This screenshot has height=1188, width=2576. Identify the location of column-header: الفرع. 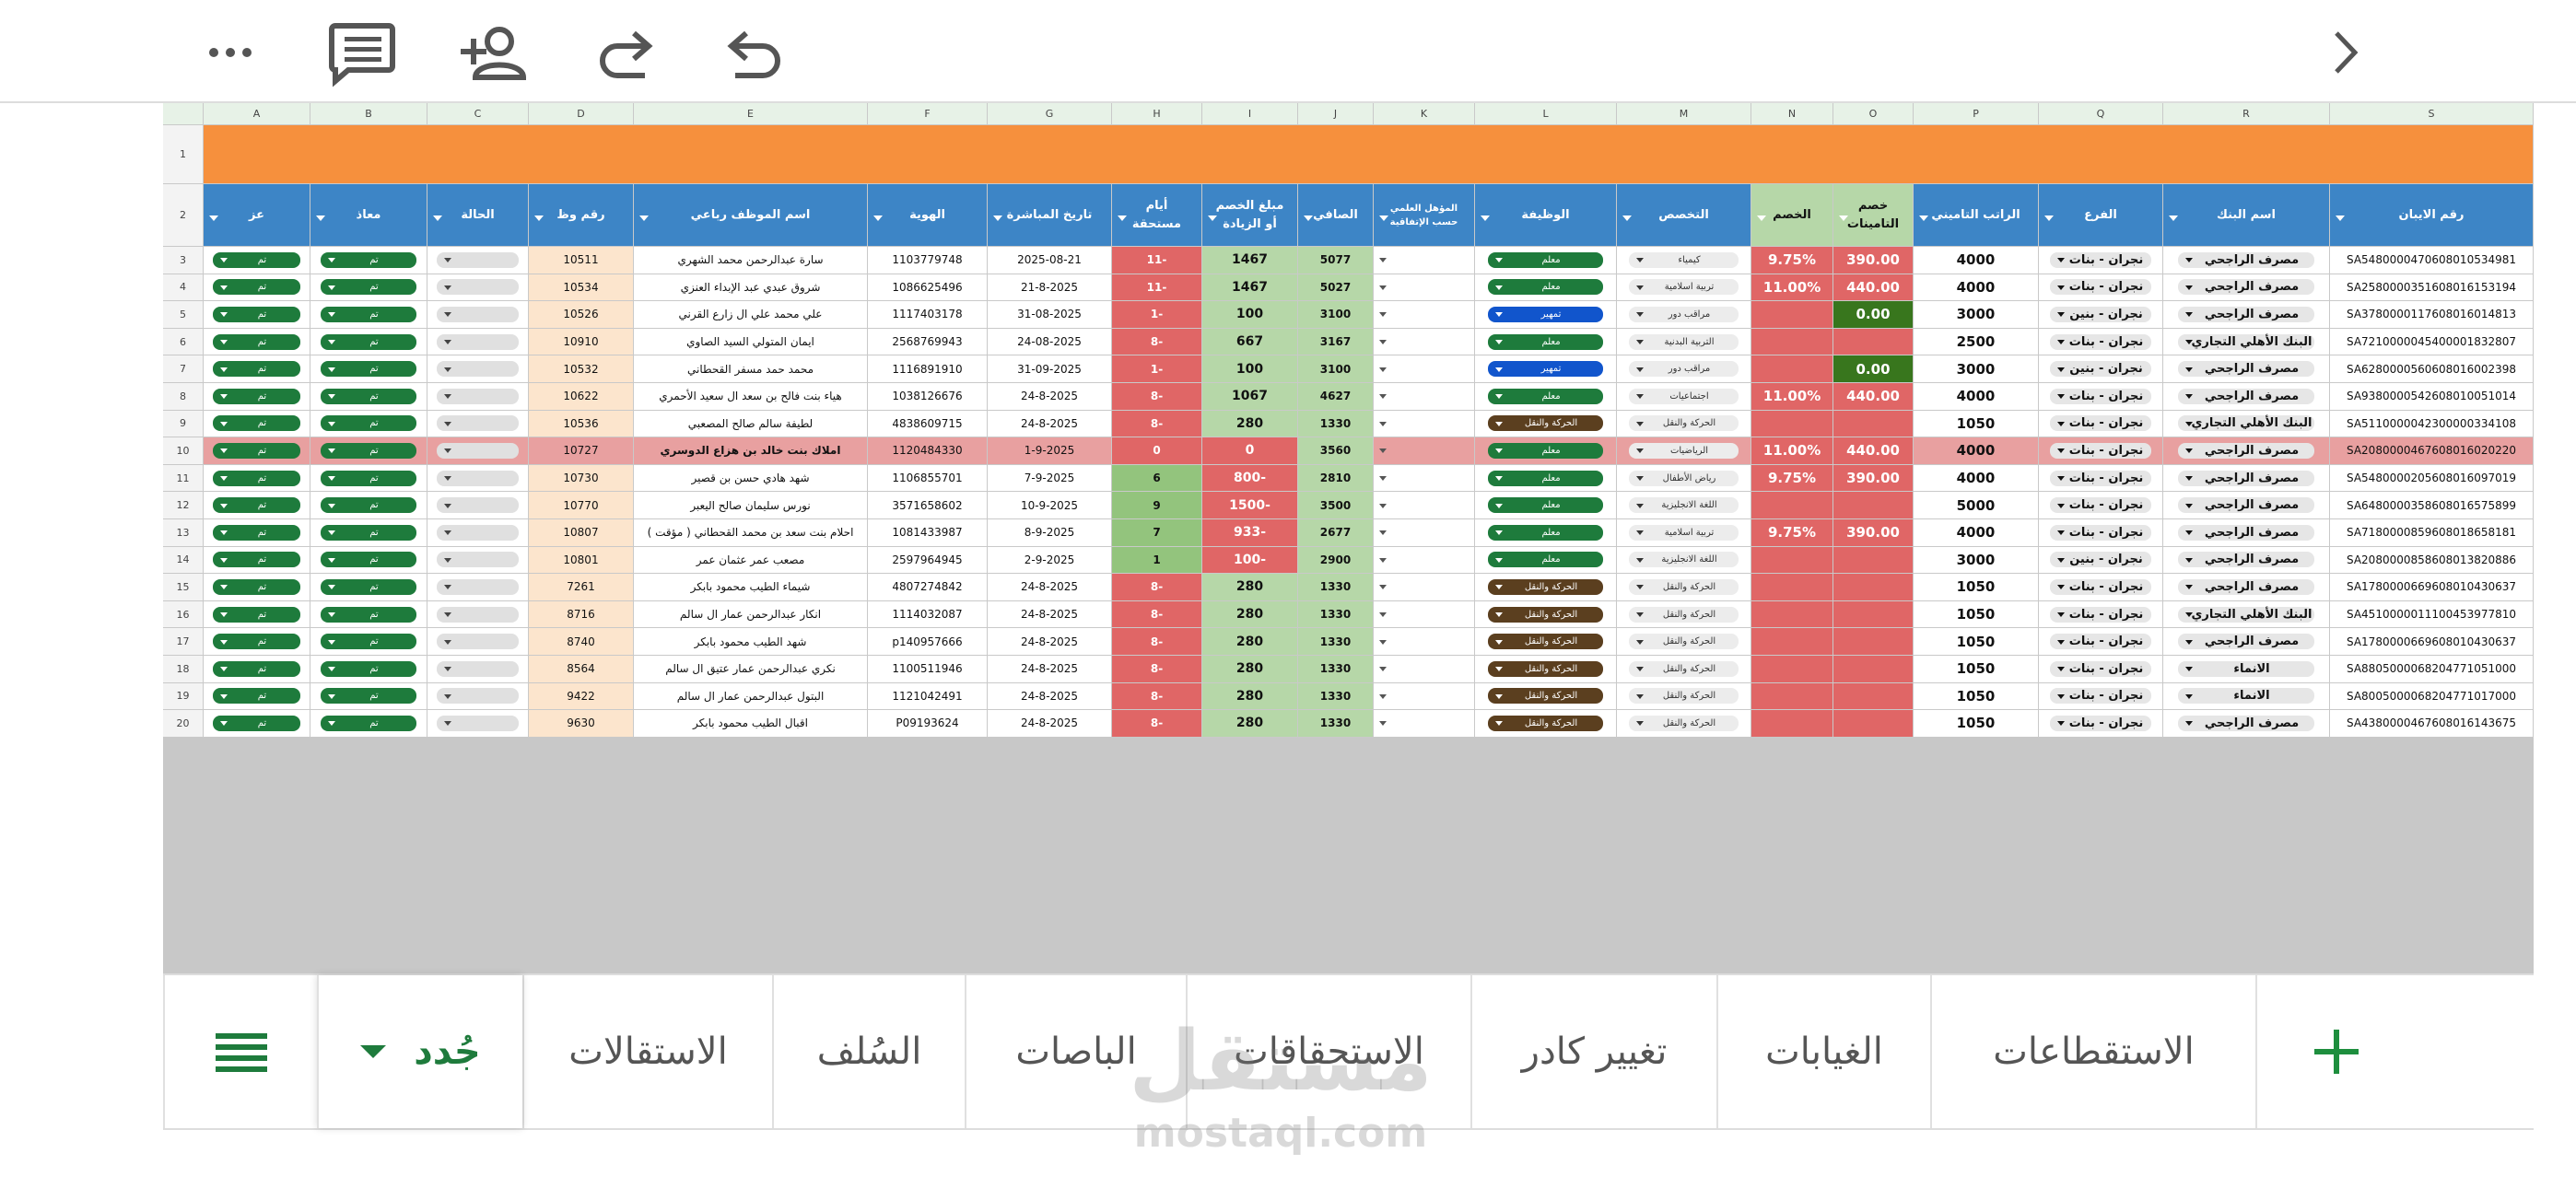
(2101, 215).